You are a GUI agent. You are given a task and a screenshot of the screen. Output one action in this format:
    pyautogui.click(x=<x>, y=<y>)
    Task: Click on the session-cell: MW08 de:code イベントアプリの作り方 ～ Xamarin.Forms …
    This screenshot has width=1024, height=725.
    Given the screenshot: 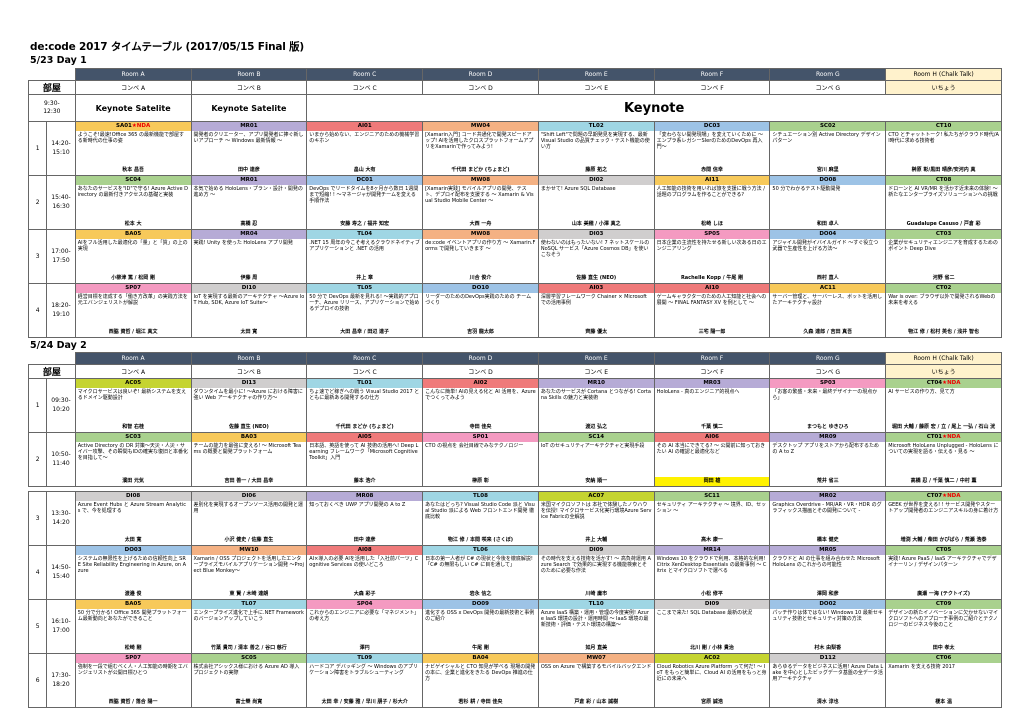 What is the action you would take?
    pyautogui.click(x=480, y=256)
    